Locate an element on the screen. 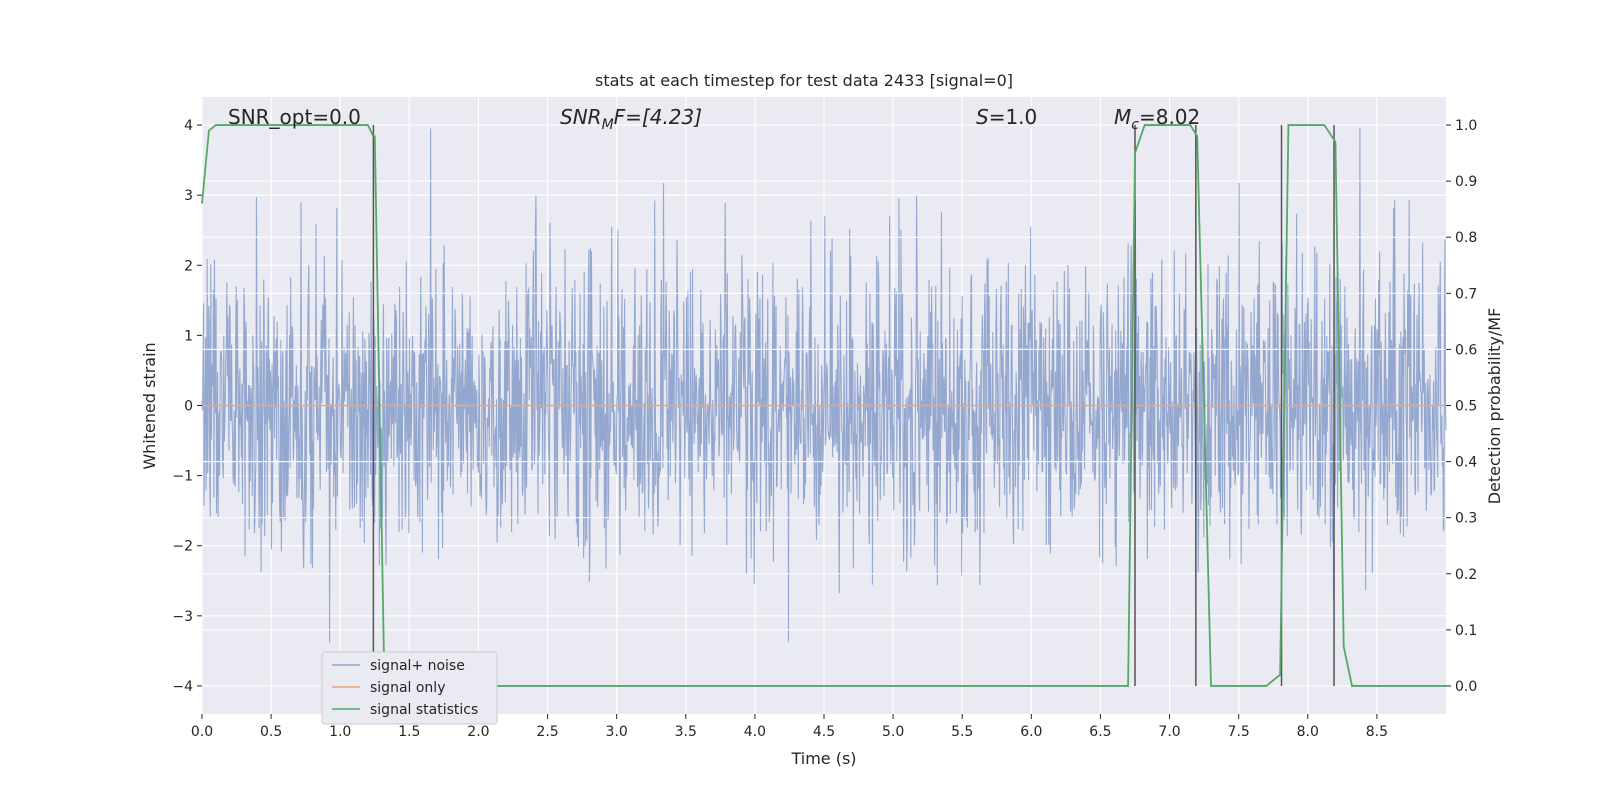  annotation-snr-mf-rest: F=[4.23] is located at coordinates (658, 117).